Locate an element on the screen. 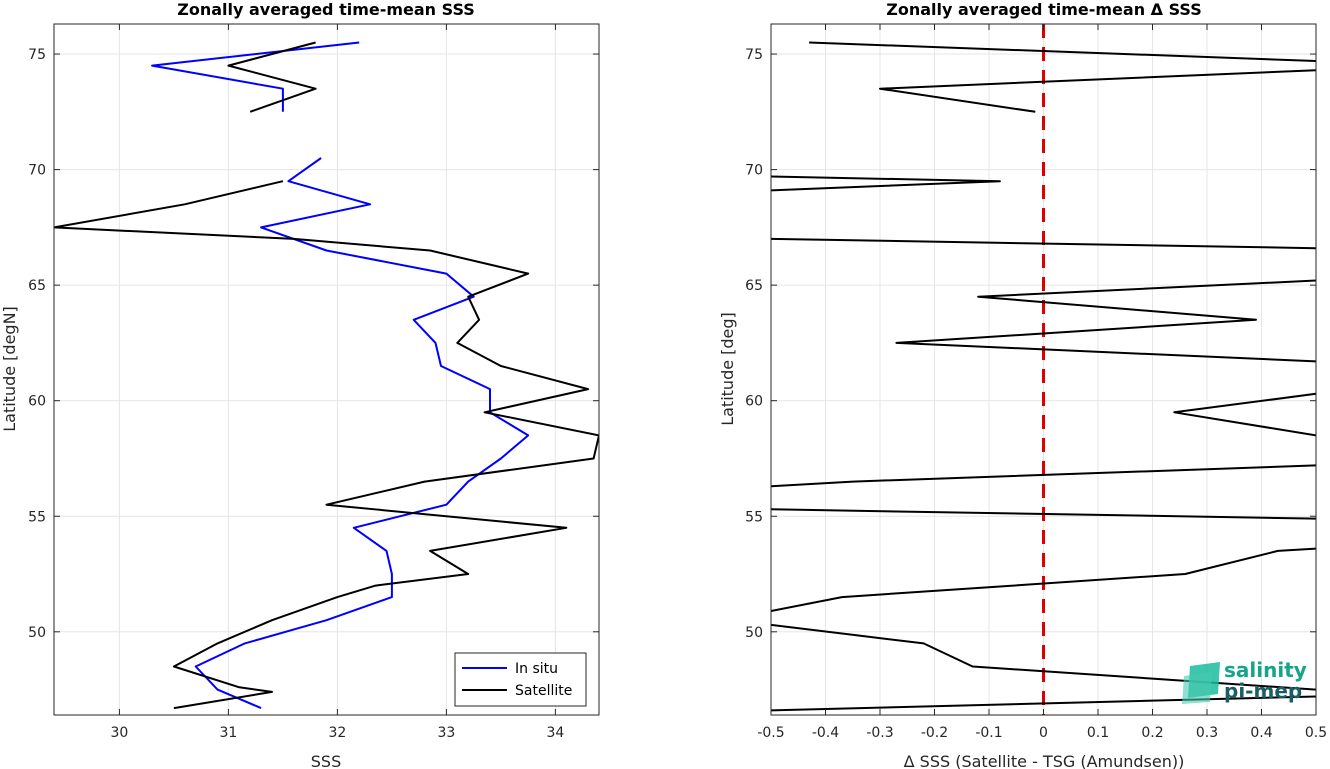 The width and height of the screenshot is (1330, 769). x-tick-label: 32 is located at coordinates (337, 733).